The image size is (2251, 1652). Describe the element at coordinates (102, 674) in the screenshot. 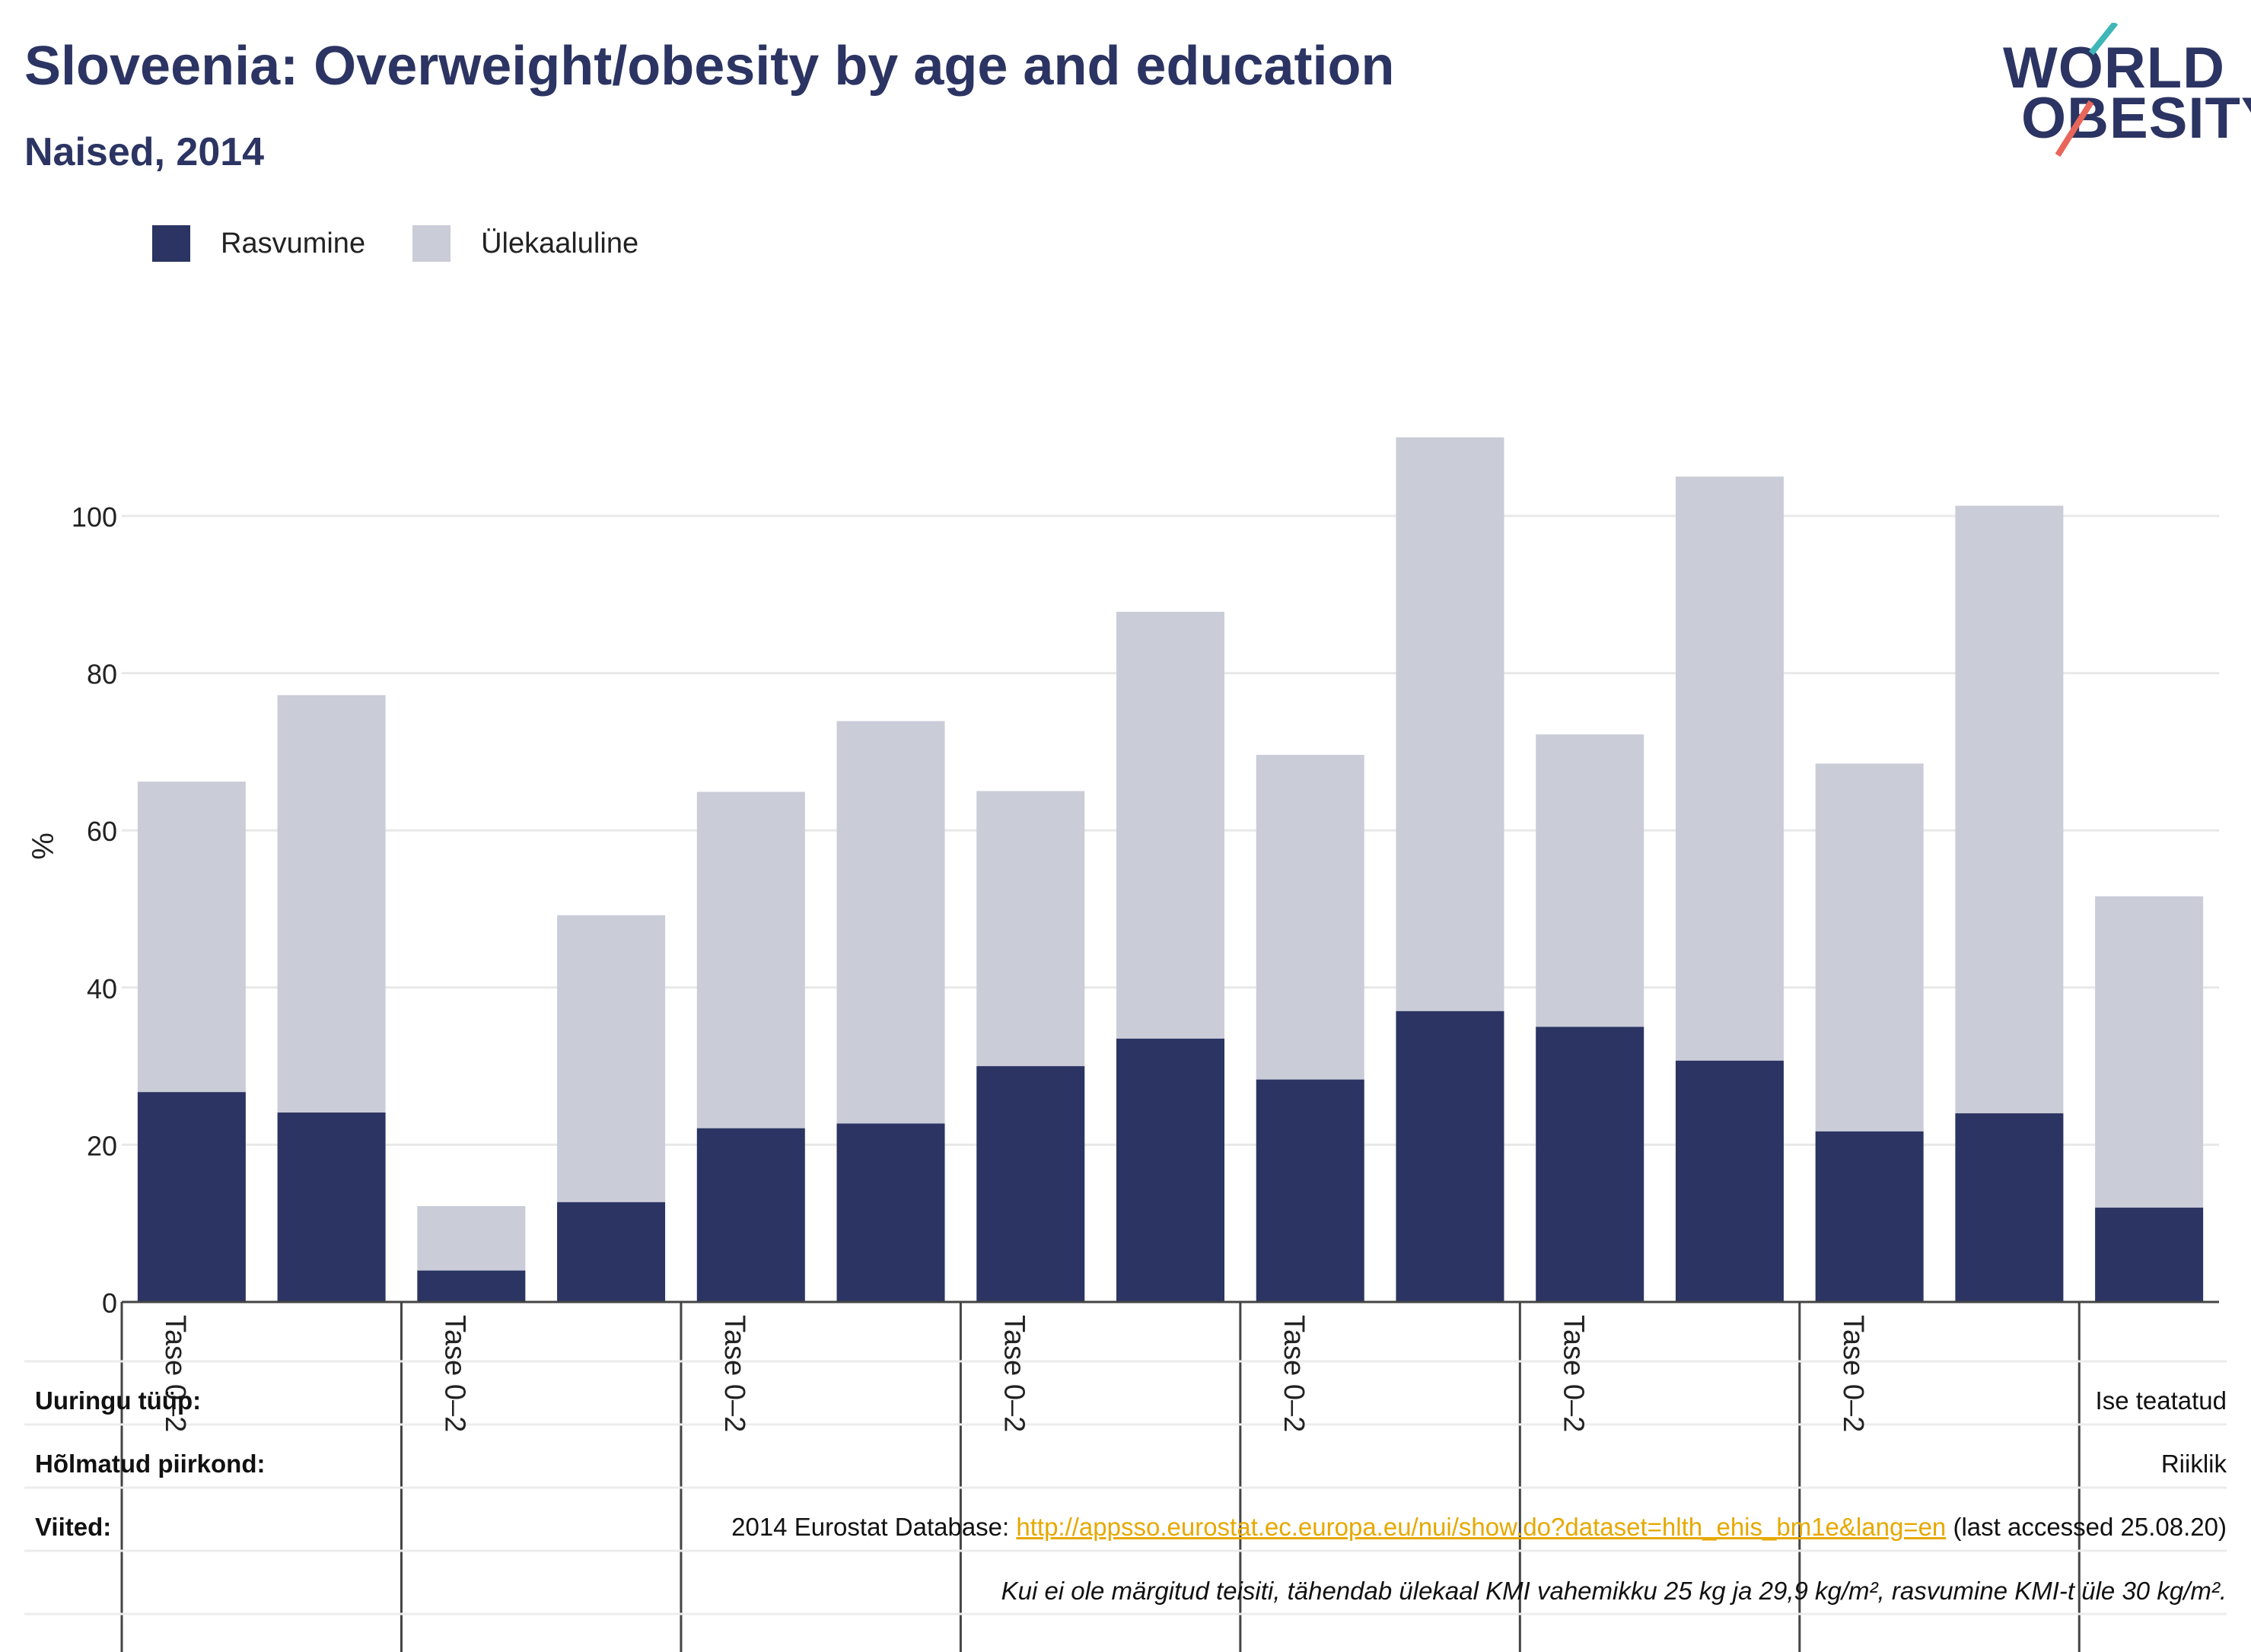

I see `y-tick-label: 80` at that location.